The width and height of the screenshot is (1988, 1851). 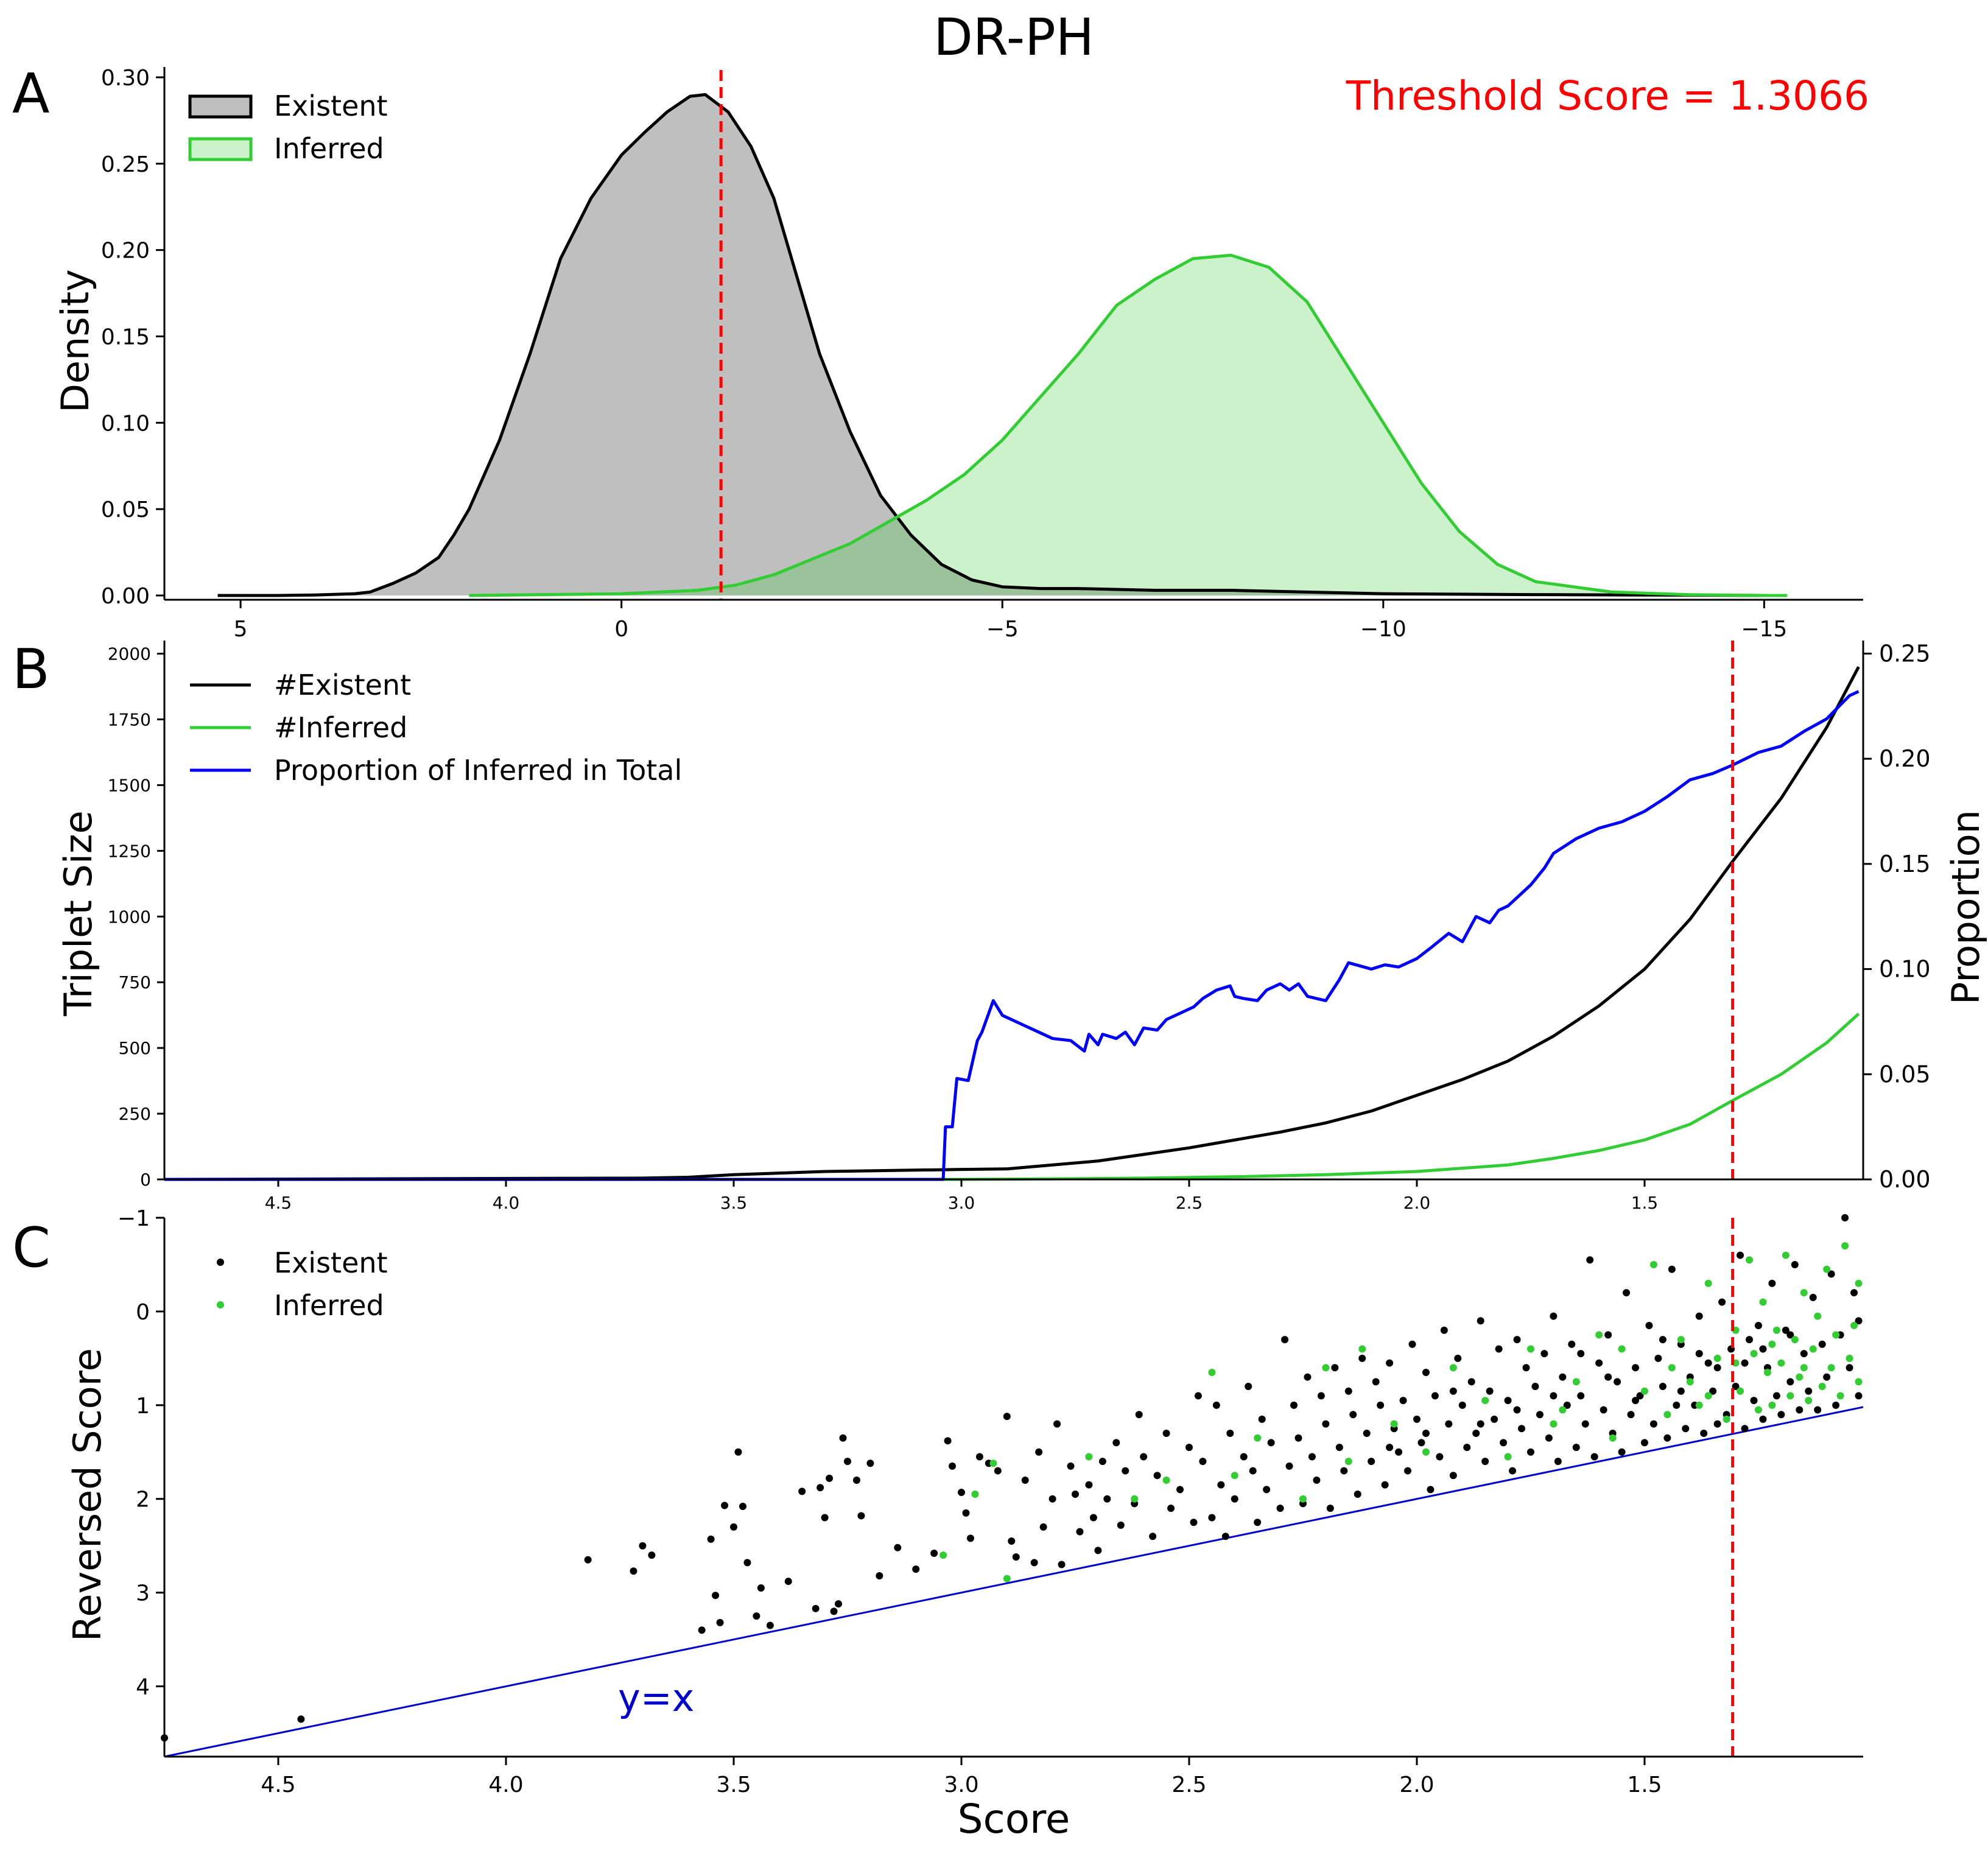 I want to click on y2-tick-label: 0.20, so click(x=1905, y=758).